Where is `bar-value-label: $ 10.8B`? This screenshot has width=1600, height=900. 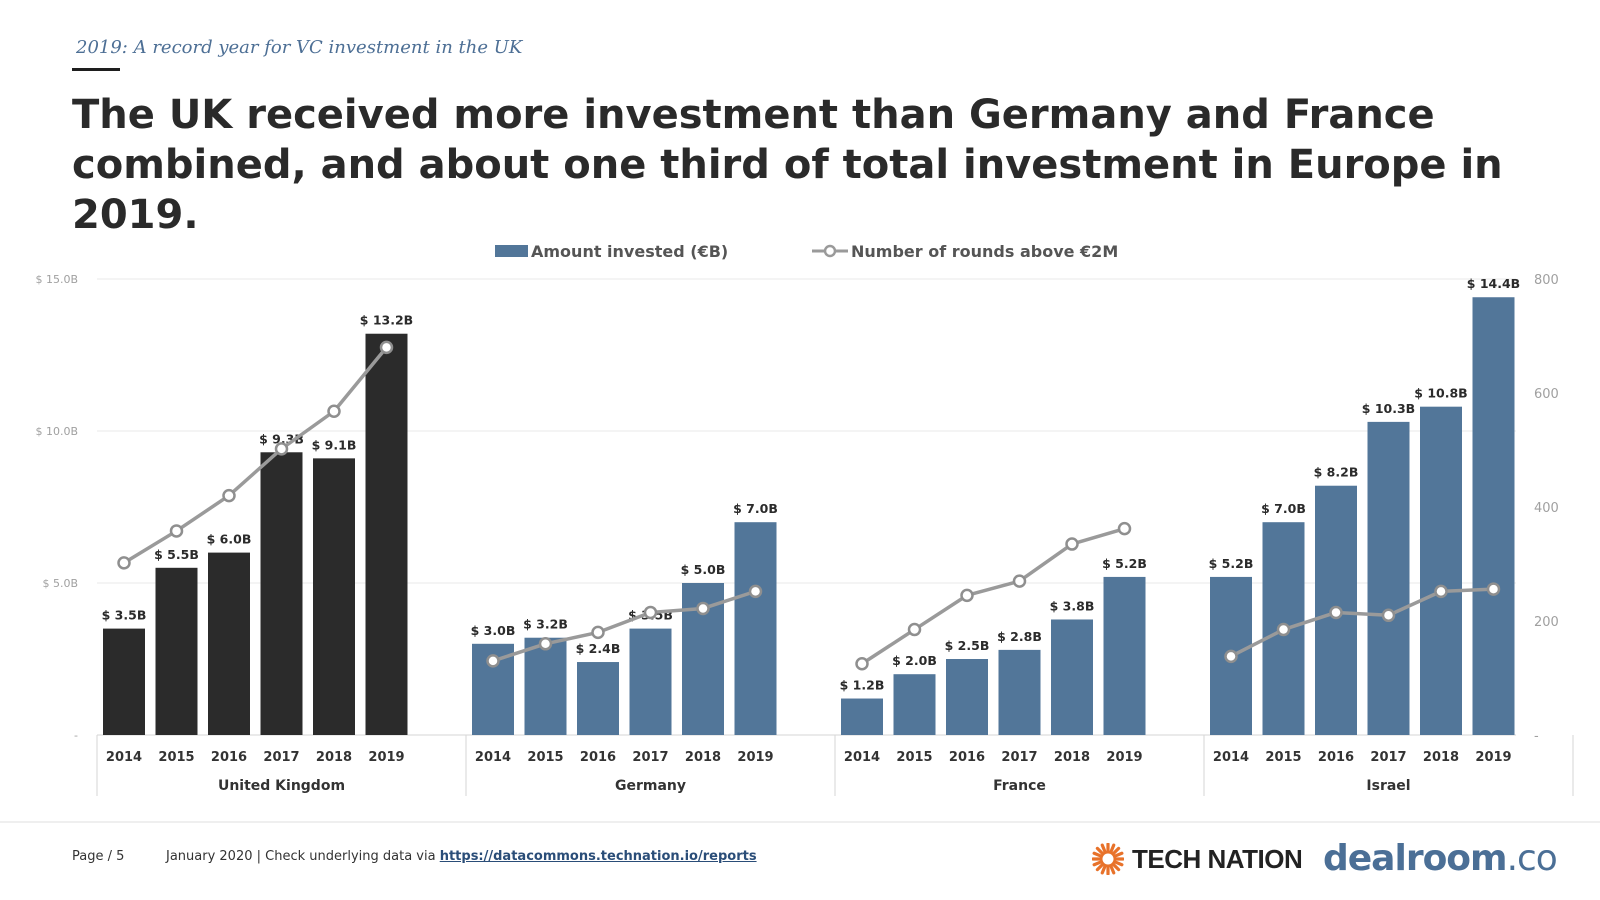
bar-value-label: $ 10.8B is located at coordinates (1440, 393).